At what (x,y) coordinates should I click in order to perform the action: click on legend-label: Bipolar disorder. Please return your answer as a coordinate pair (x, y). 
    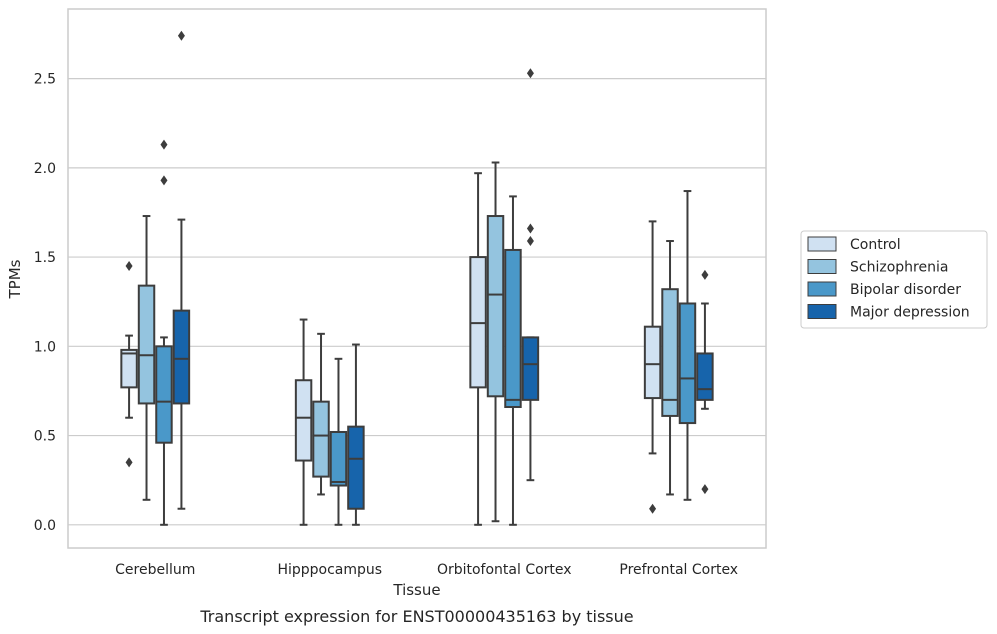
    Looking at the image, I should click on (905, 290).